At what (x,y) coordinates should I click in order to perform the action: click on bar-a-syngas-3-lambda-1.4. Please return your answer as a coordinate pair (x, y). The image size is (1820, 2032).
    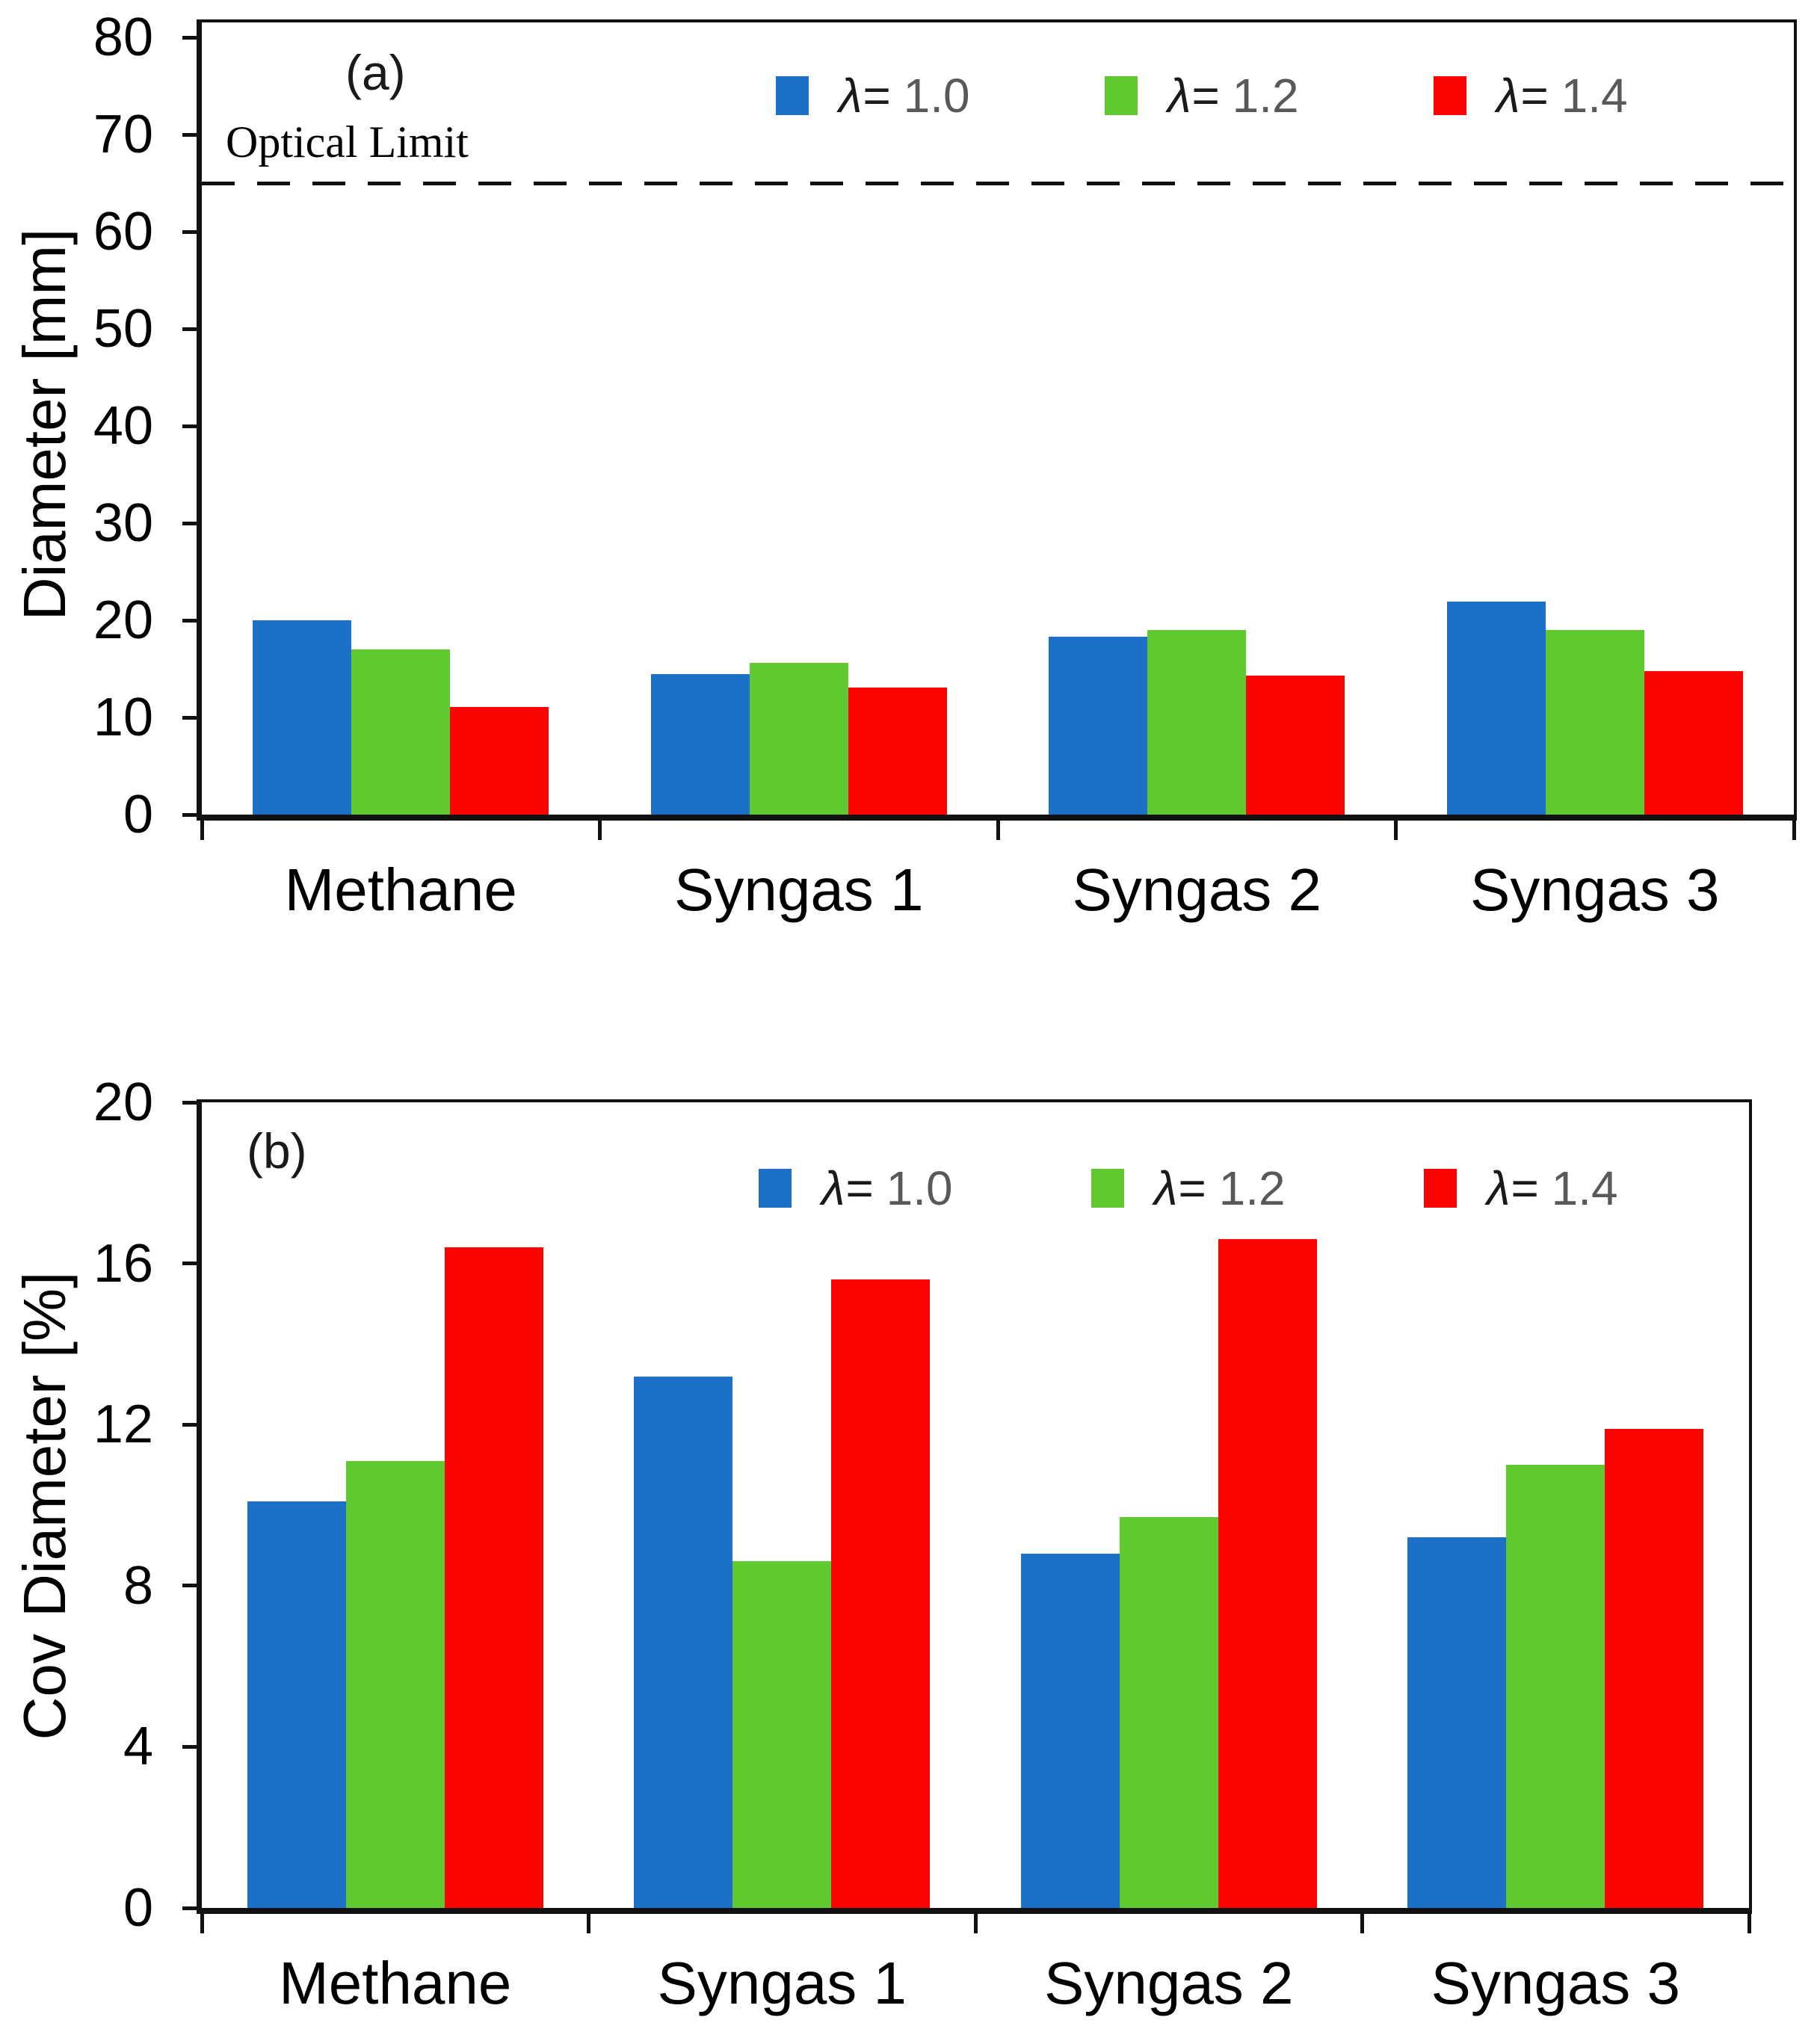
    Looking at the image, I should click on (1693, 742).